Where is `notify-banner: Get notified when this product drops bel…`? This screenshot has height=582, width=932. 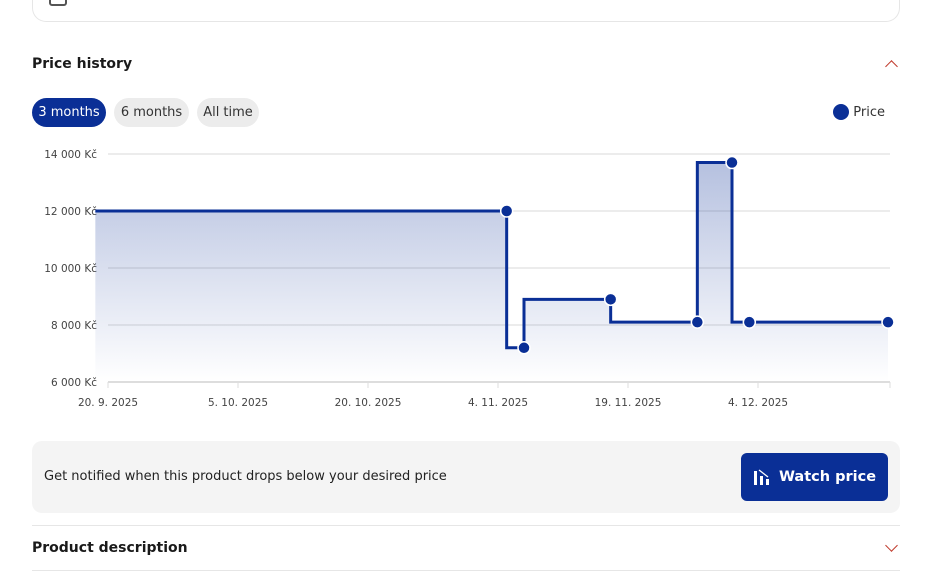
notify-banner: Get notified when this product drops bel… is located at coordinates (466, 477).